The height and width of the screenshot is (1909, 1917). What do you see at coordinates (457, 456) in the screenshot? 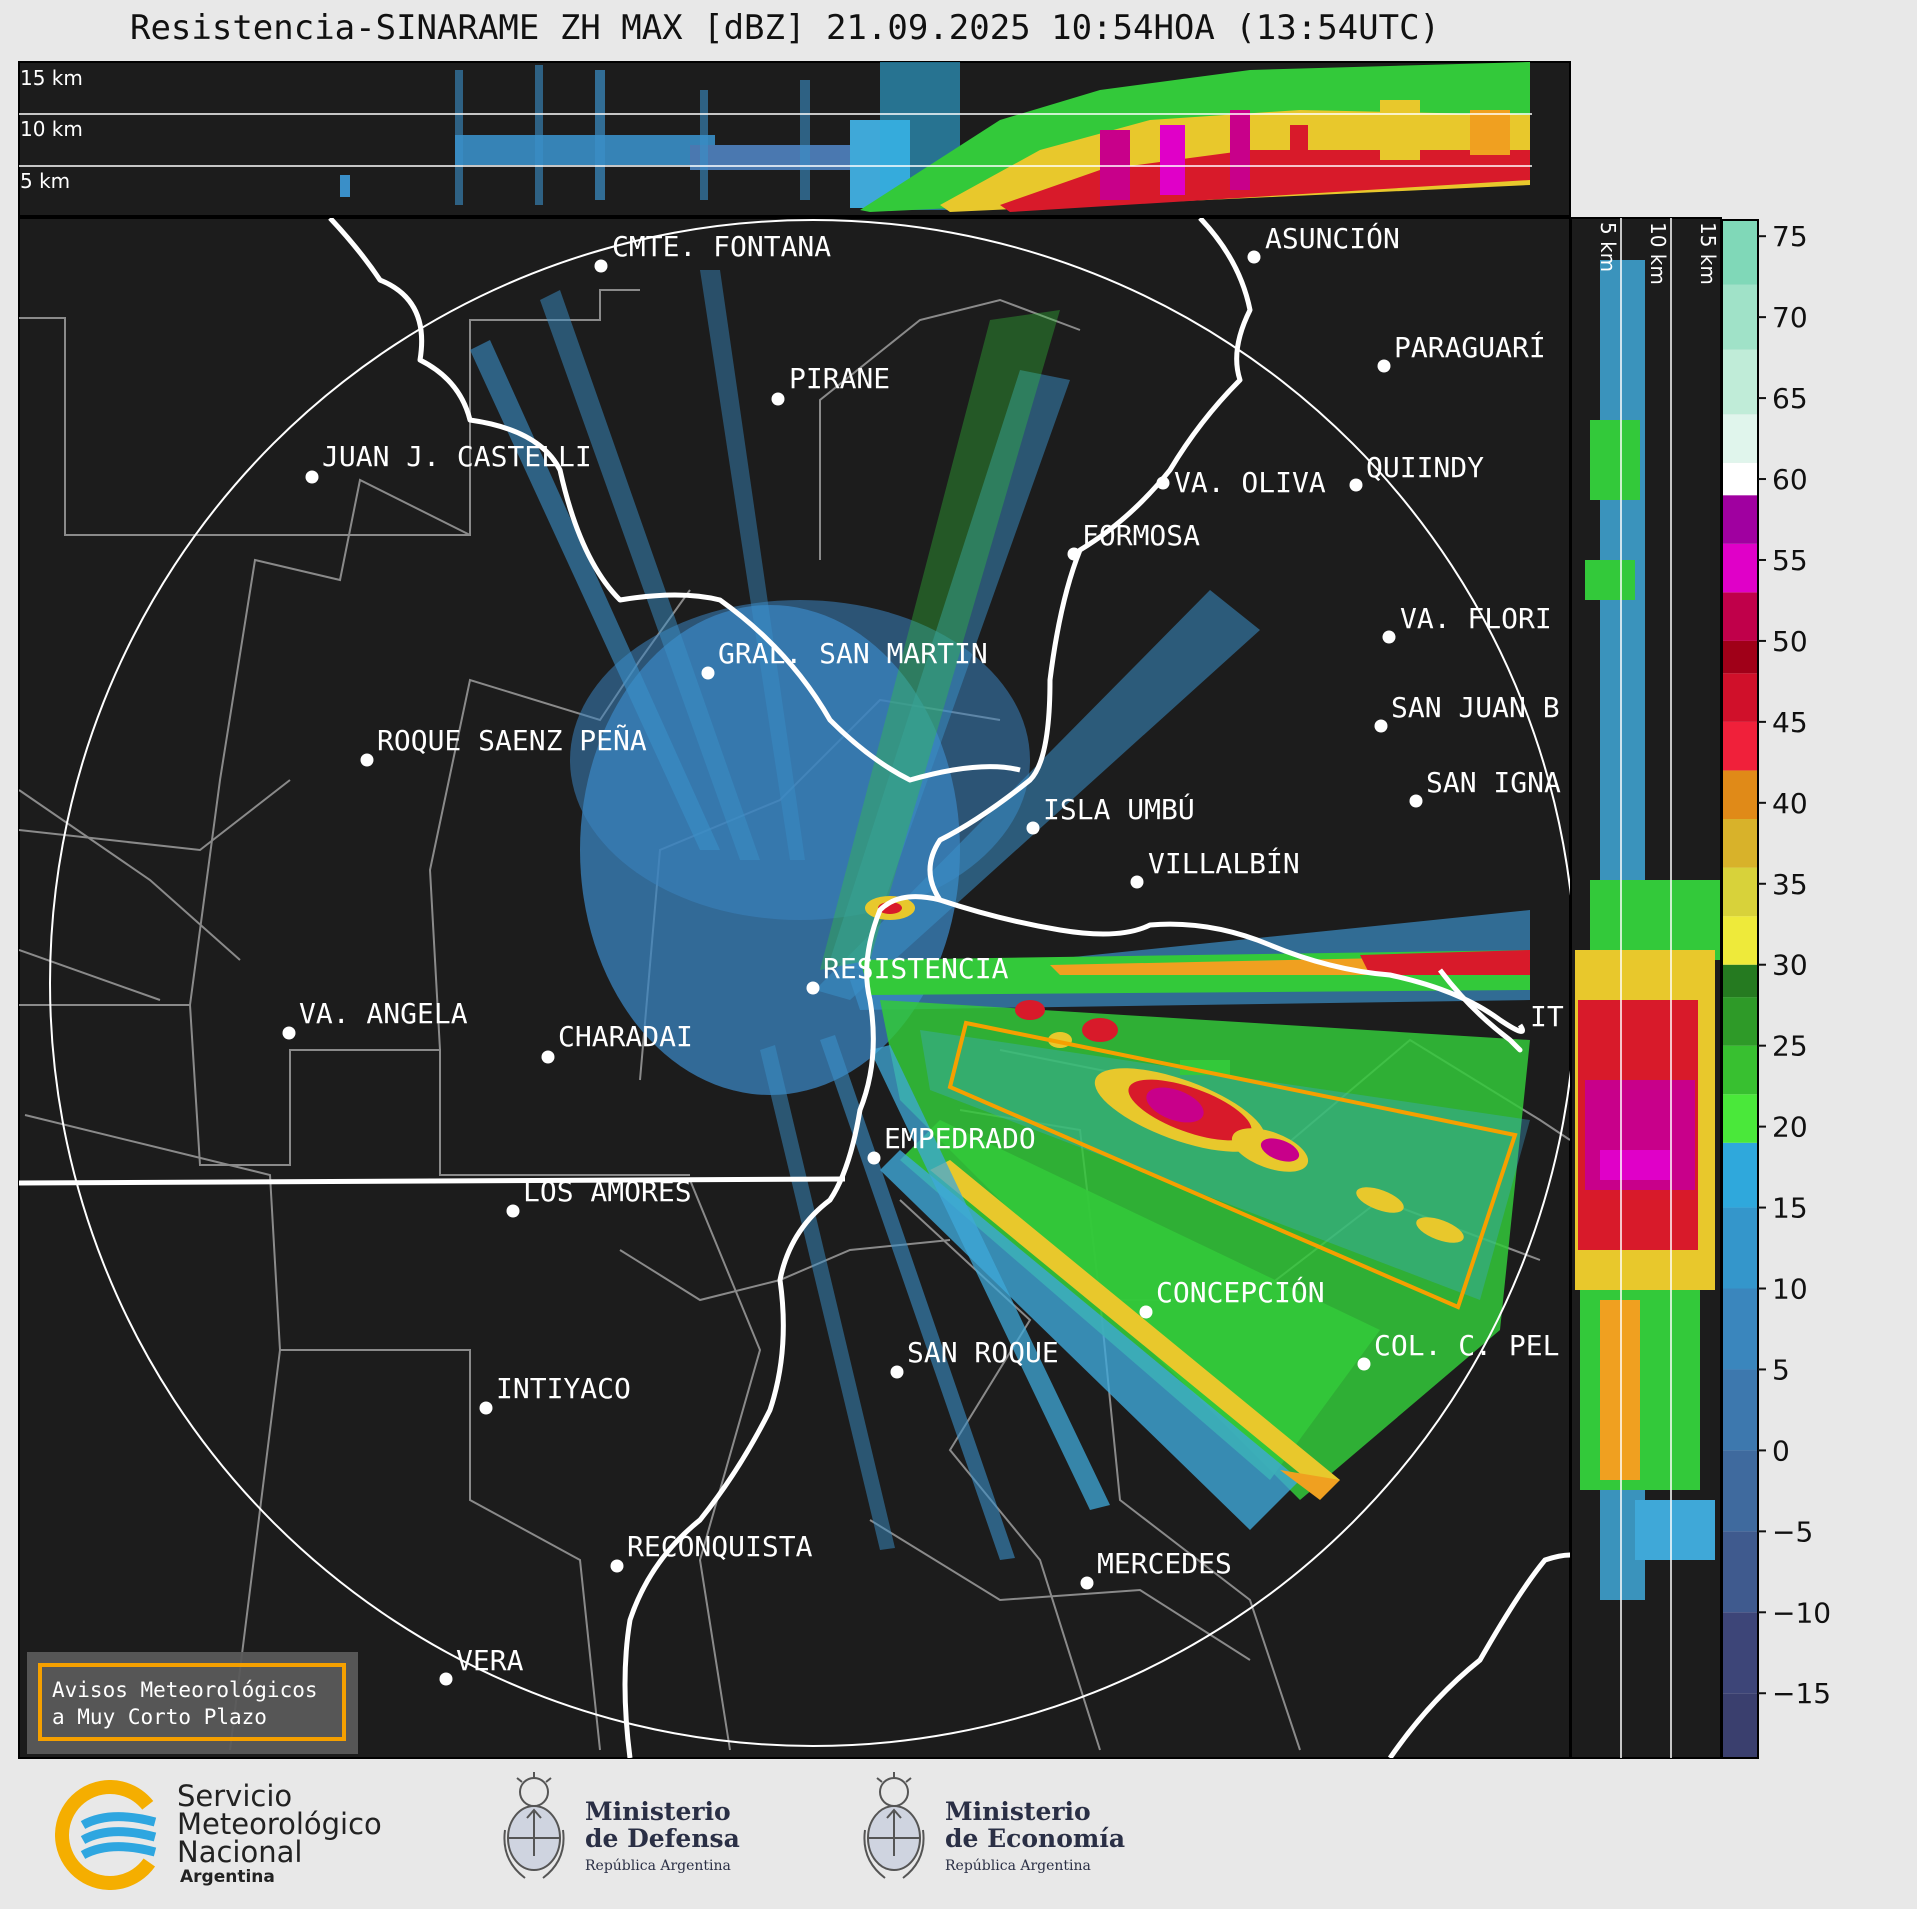
I see `city-label: JUAN J. CASTELLI` at bounding box center [457, 456].